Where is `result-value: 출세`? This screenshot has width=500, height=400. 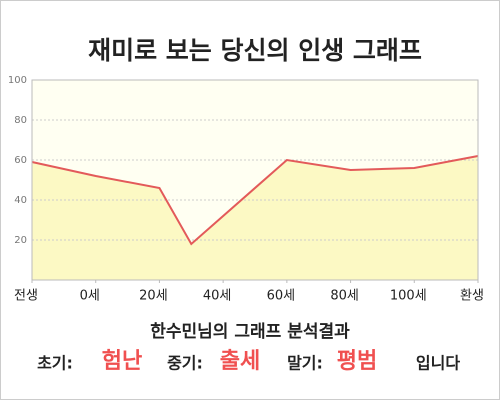
result-value: 출세 is located at coordinates (240, 361).